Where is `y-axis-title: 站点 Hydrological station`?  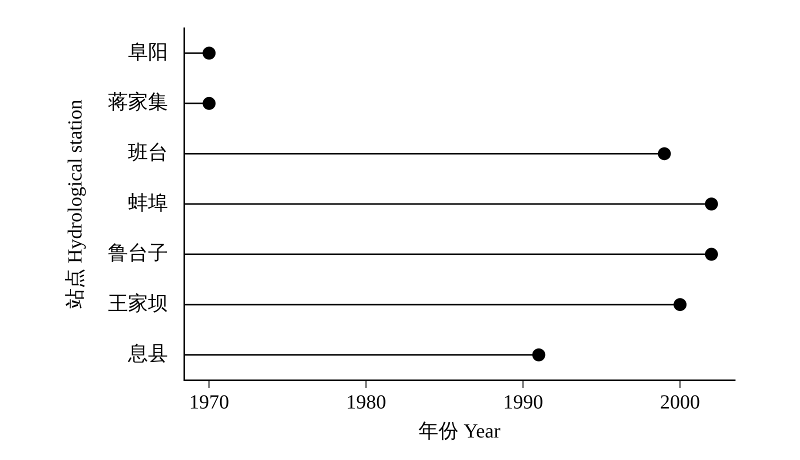 y-axis-title: 站点 Hydrological station is located at coordinates (75, 204).